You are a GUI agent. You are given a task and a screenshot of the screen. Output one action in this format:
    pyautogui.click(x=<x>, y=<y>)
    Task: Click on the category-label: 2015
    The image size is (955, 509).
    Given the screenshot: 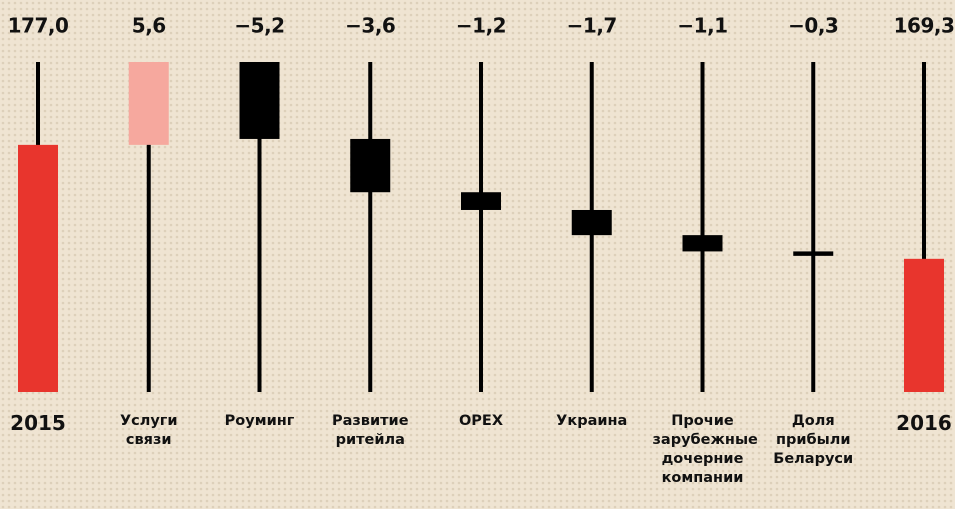 What is the action you would take?
    pyautogui.click(x=38, y=423)
    